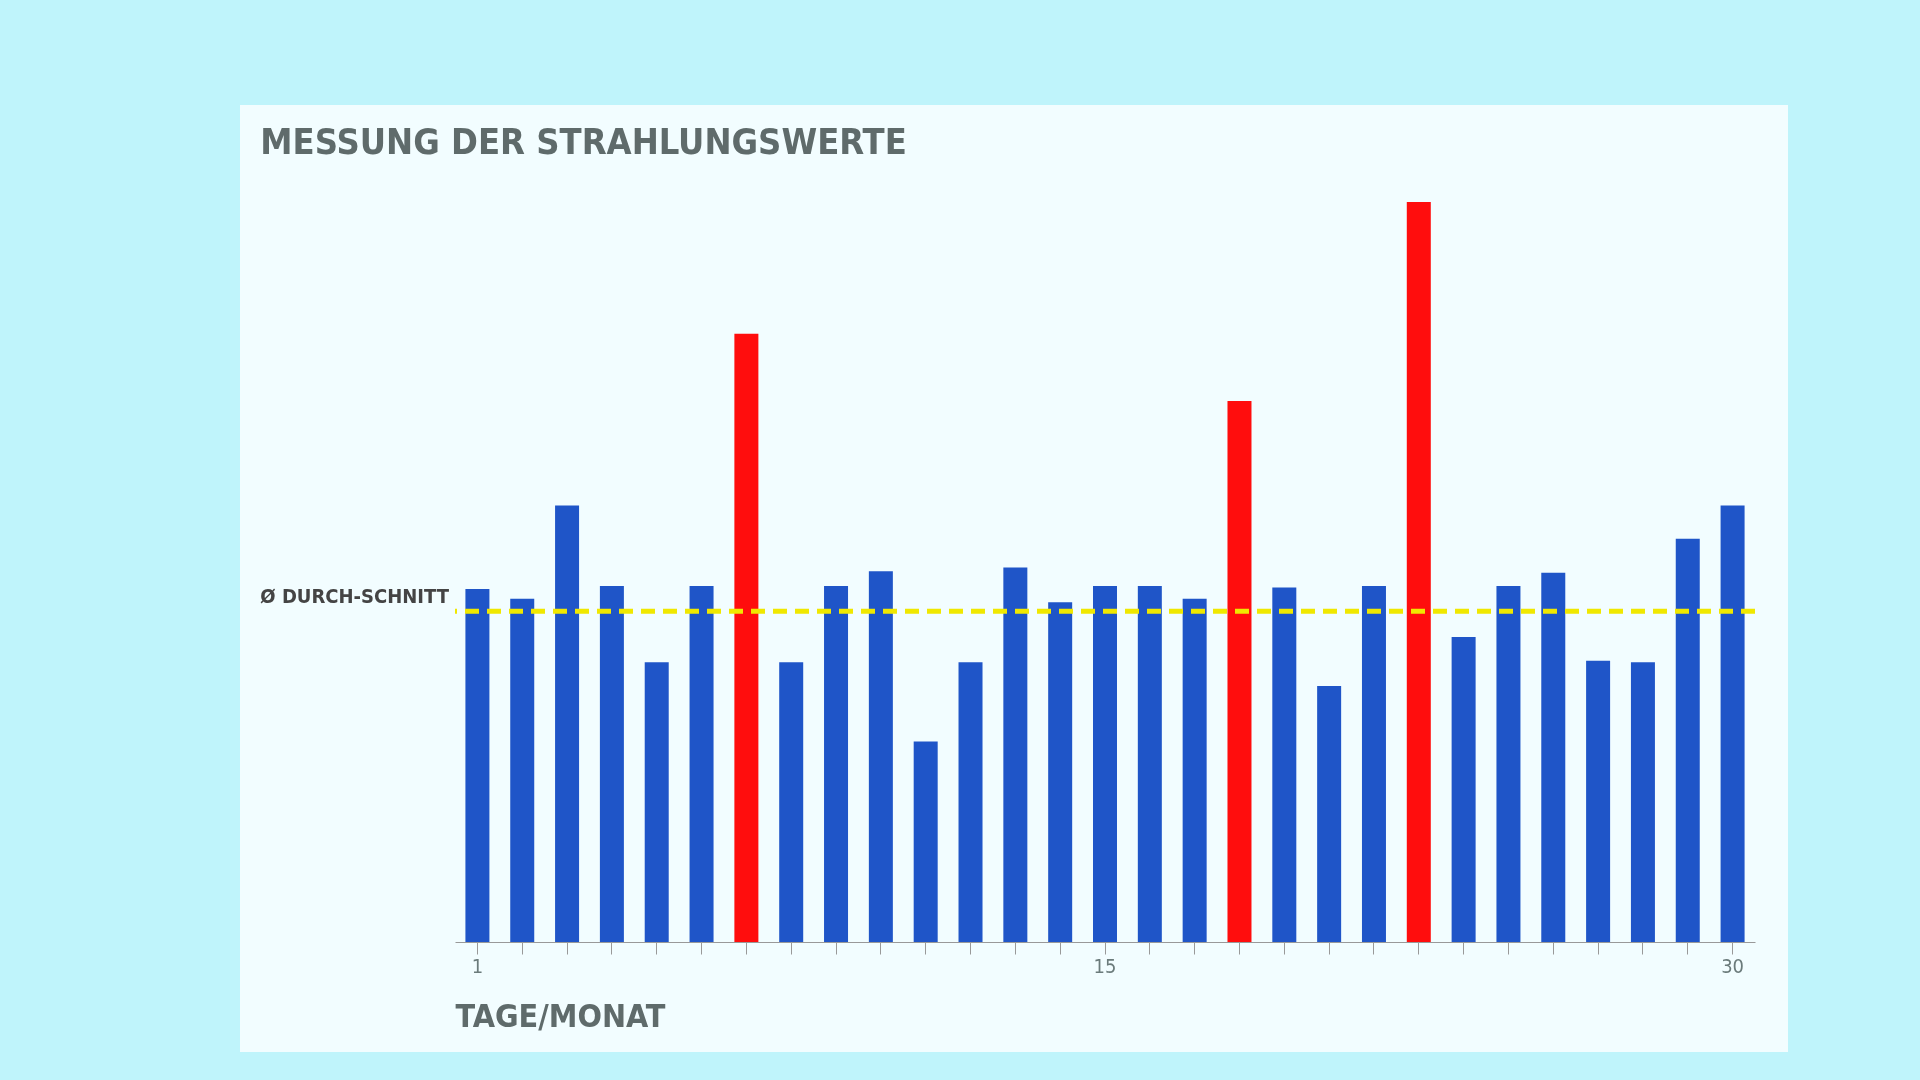 Image resolution: width=1920 pixels, height=1080 pixels. Describe the element at coordinates (477, 965) in the screenshot. I see `x-tick-label: 1` at that location.